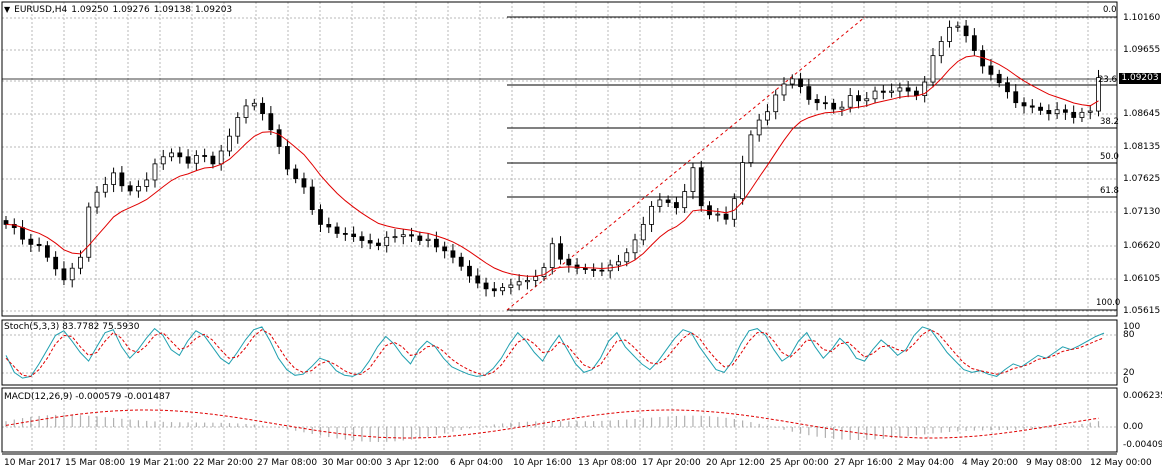  Describe the element at coordinates (1109, 122) in the screenshot. I see `fib-level-38-2: 38.2` at that location.